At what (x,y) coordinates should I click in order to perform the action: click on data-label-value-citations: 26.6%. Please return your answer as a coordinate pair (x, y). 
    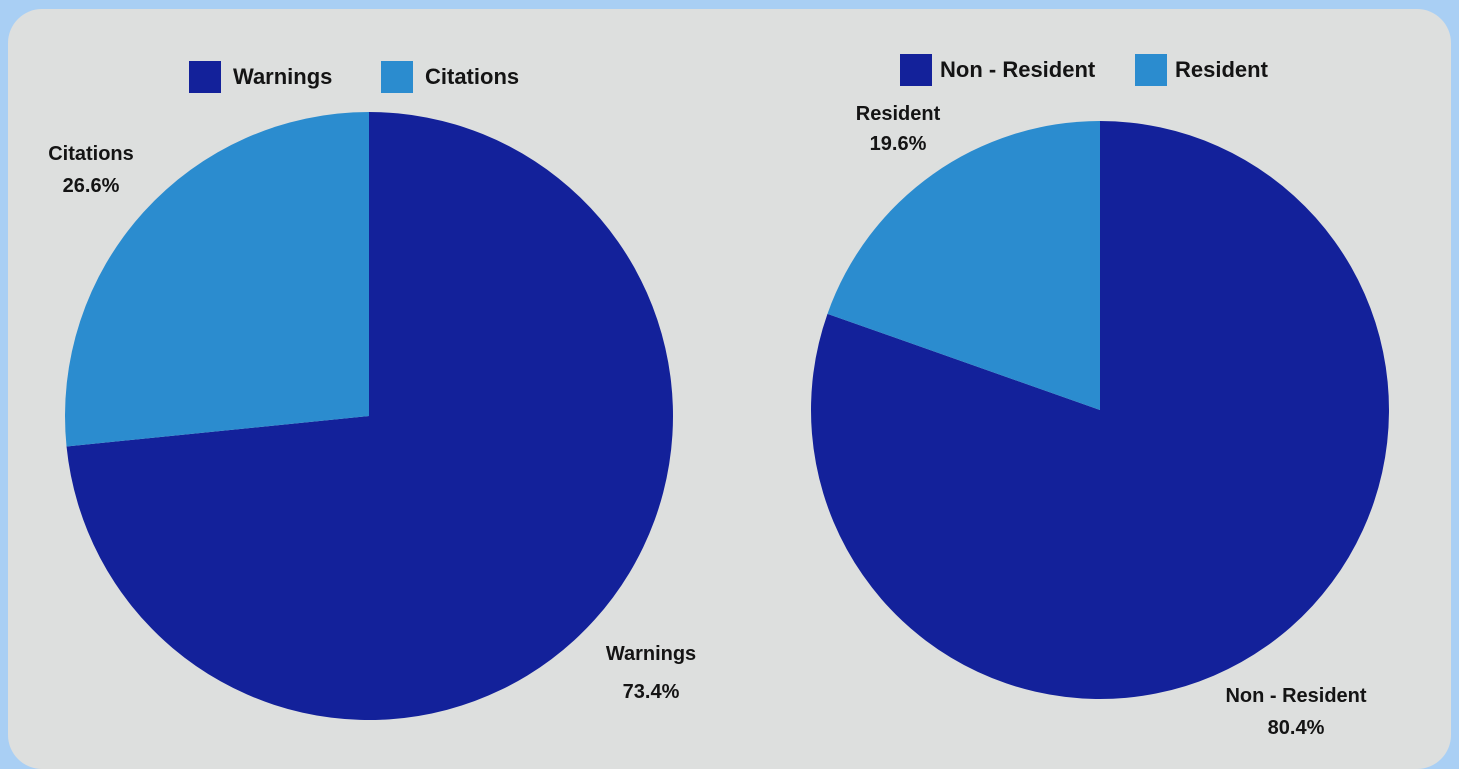
    Looking at the image, I should click on (91, 186).